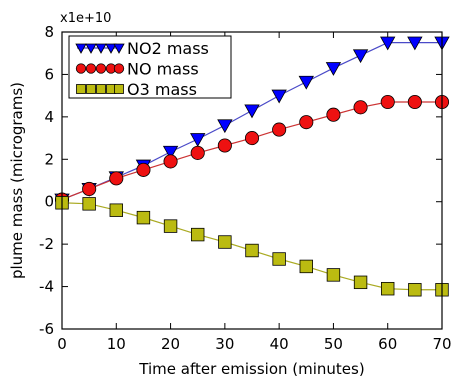 The image size is (457, 380). Describe the element at coordinates (441, 344) in the screenshot. I see `x-tick-label: 70` at that location.